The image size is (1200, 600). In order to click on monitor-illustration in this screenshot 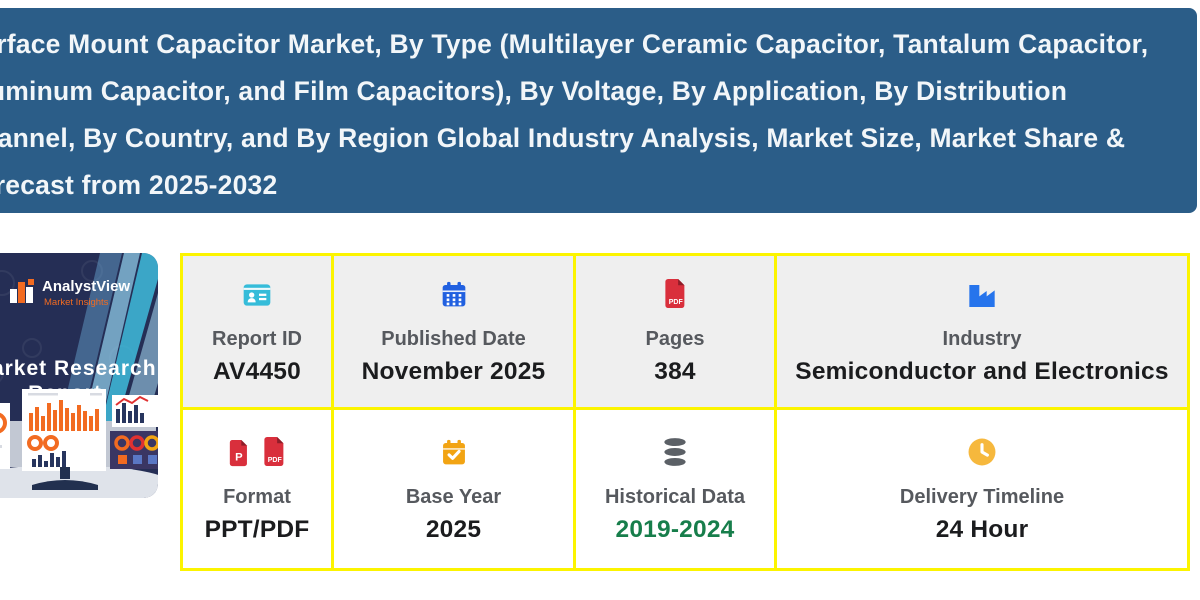, I will do `click(79, 443)`.